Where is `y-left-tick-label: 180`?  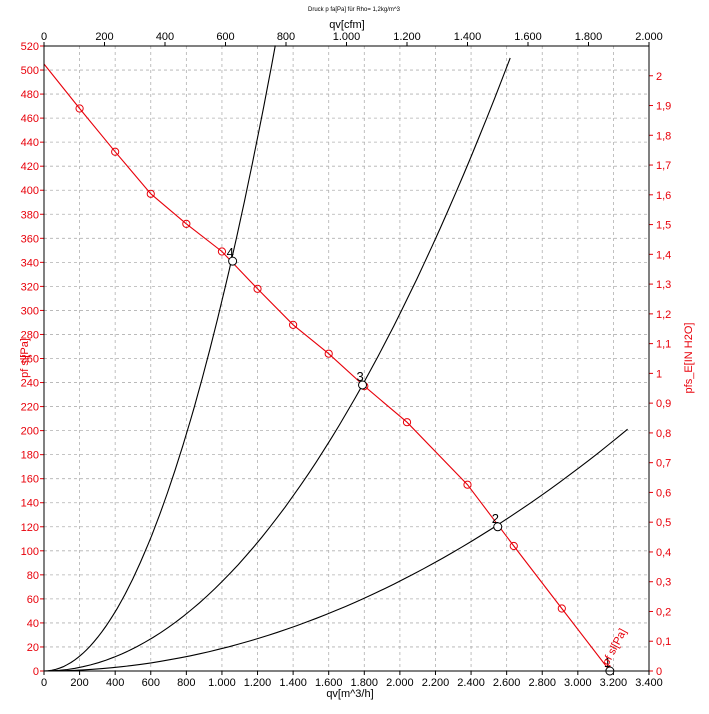
y-left-tick-label: 180 is located at coordinates (30, 456).